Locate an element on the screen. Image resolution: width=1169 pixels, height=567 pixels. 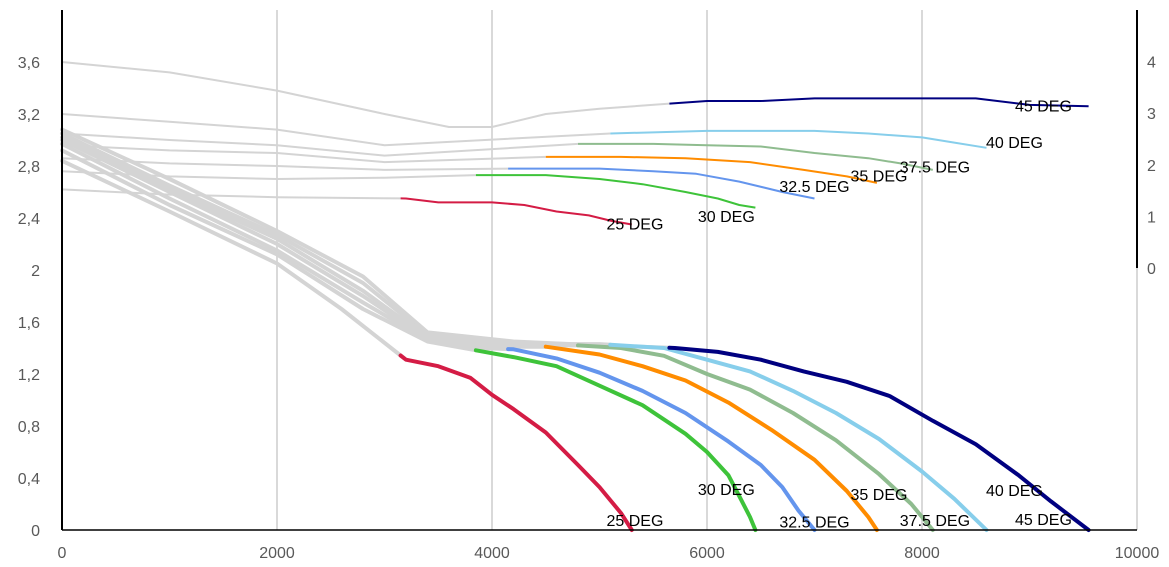
series-25-upper-grey is located at coordinates (231, 194).